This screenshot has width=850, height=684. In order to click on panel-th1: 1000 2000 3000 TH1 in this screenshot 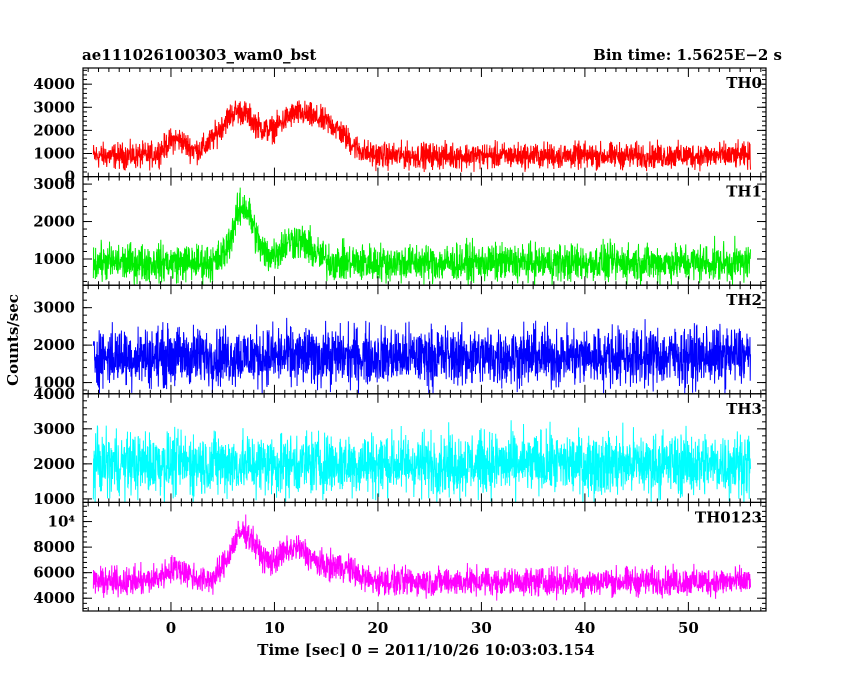, I will do `click(400, 230)`.